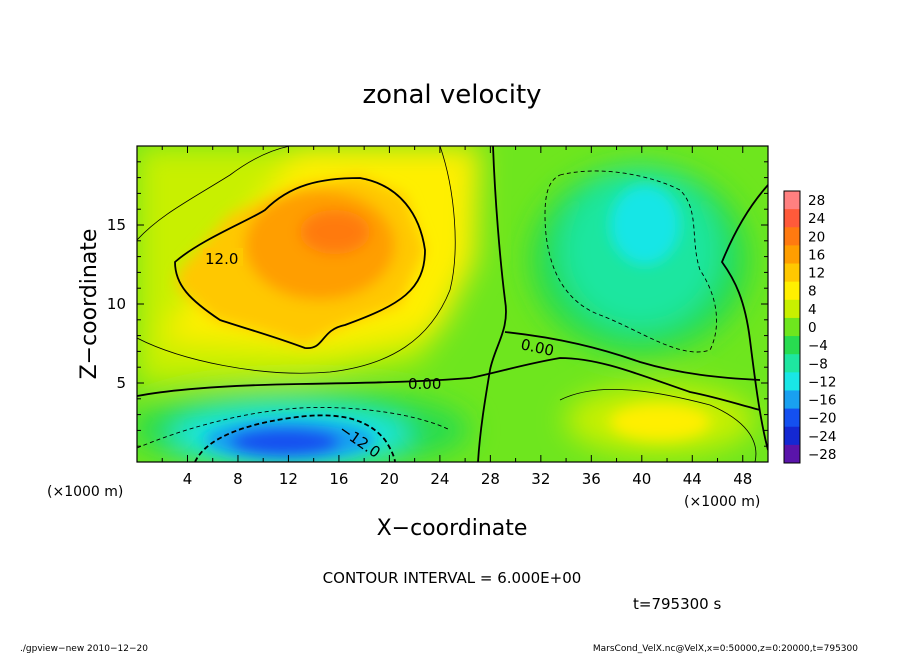 The width and height of the screenshot is (904, 654). Describe the element at coordinates (451, 95) in the screenshot. I see `chart-title: zonal velocity` at that location.